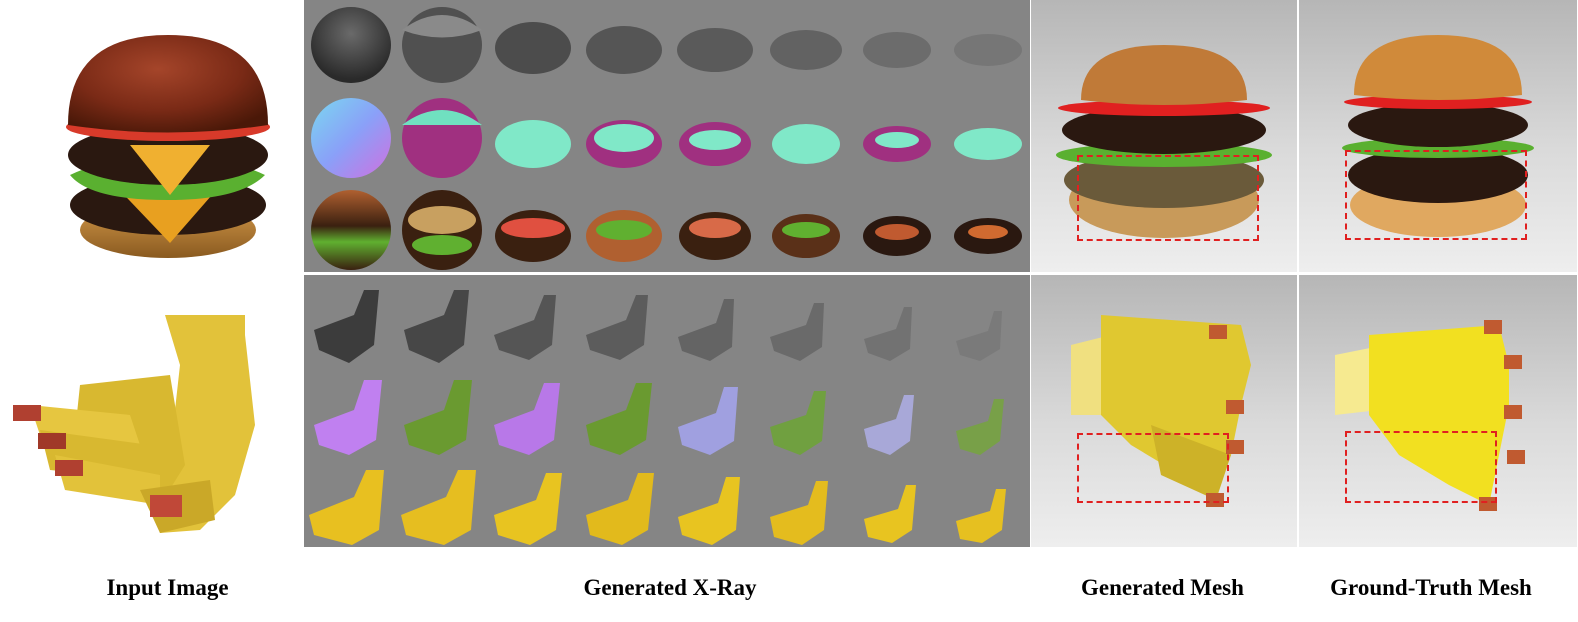 This screenshot has height=622, width=1578. Describe the element at coordinates (165, 140) in the screenshot. I see `input-image-burger` at that location.